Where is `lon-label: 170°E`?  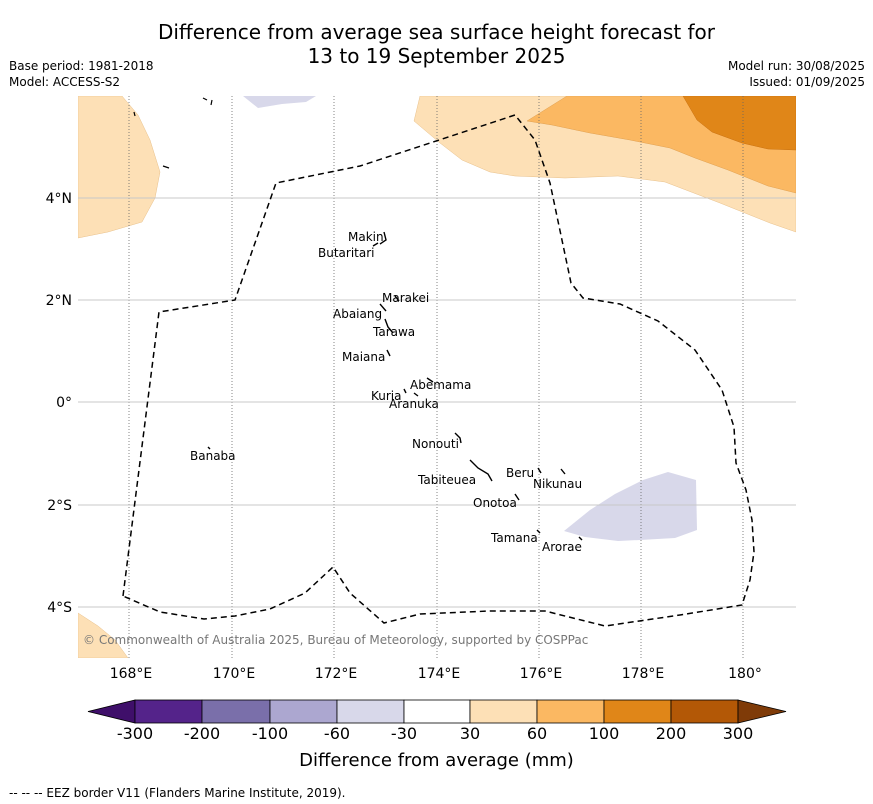
lon-label: 170°E is located at coordinates (234, 674).